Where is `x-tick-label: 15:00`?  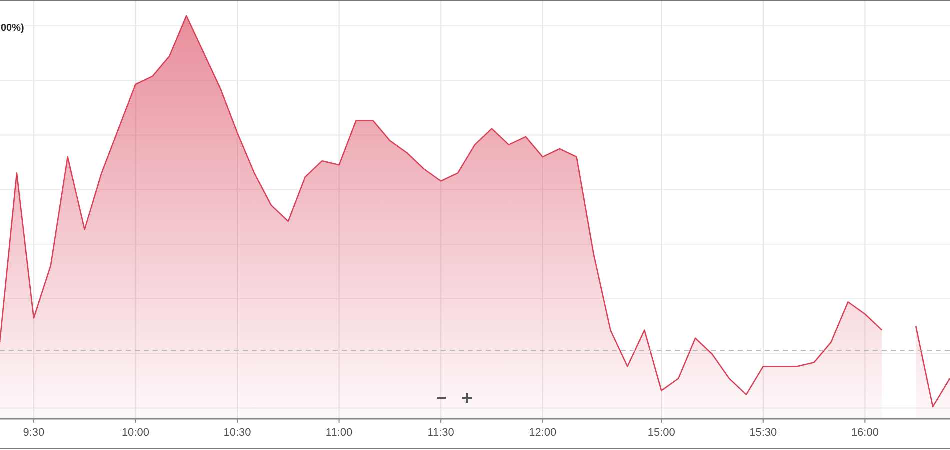
x-tick-label: 15:00 is located at coordinates (662, 433).